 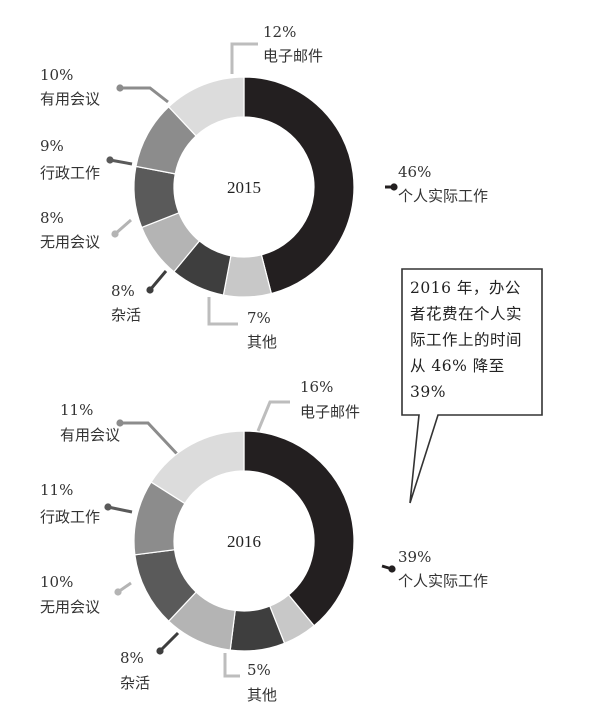 I want to click on slice-pct-label: 39%, so click(x=414, y=557).